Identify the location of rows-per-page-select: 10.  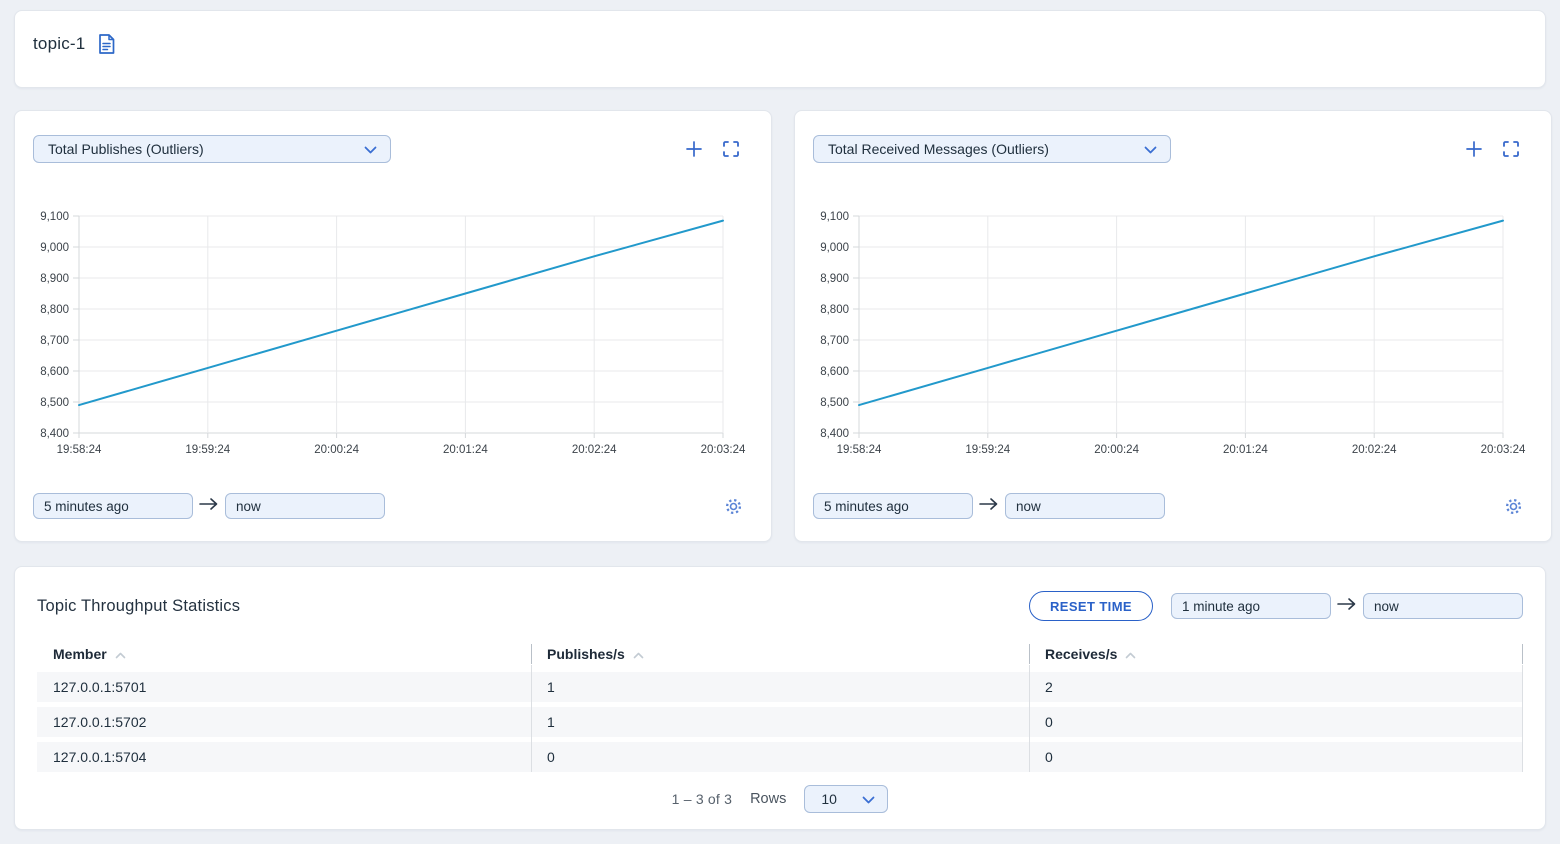
(846, 799).